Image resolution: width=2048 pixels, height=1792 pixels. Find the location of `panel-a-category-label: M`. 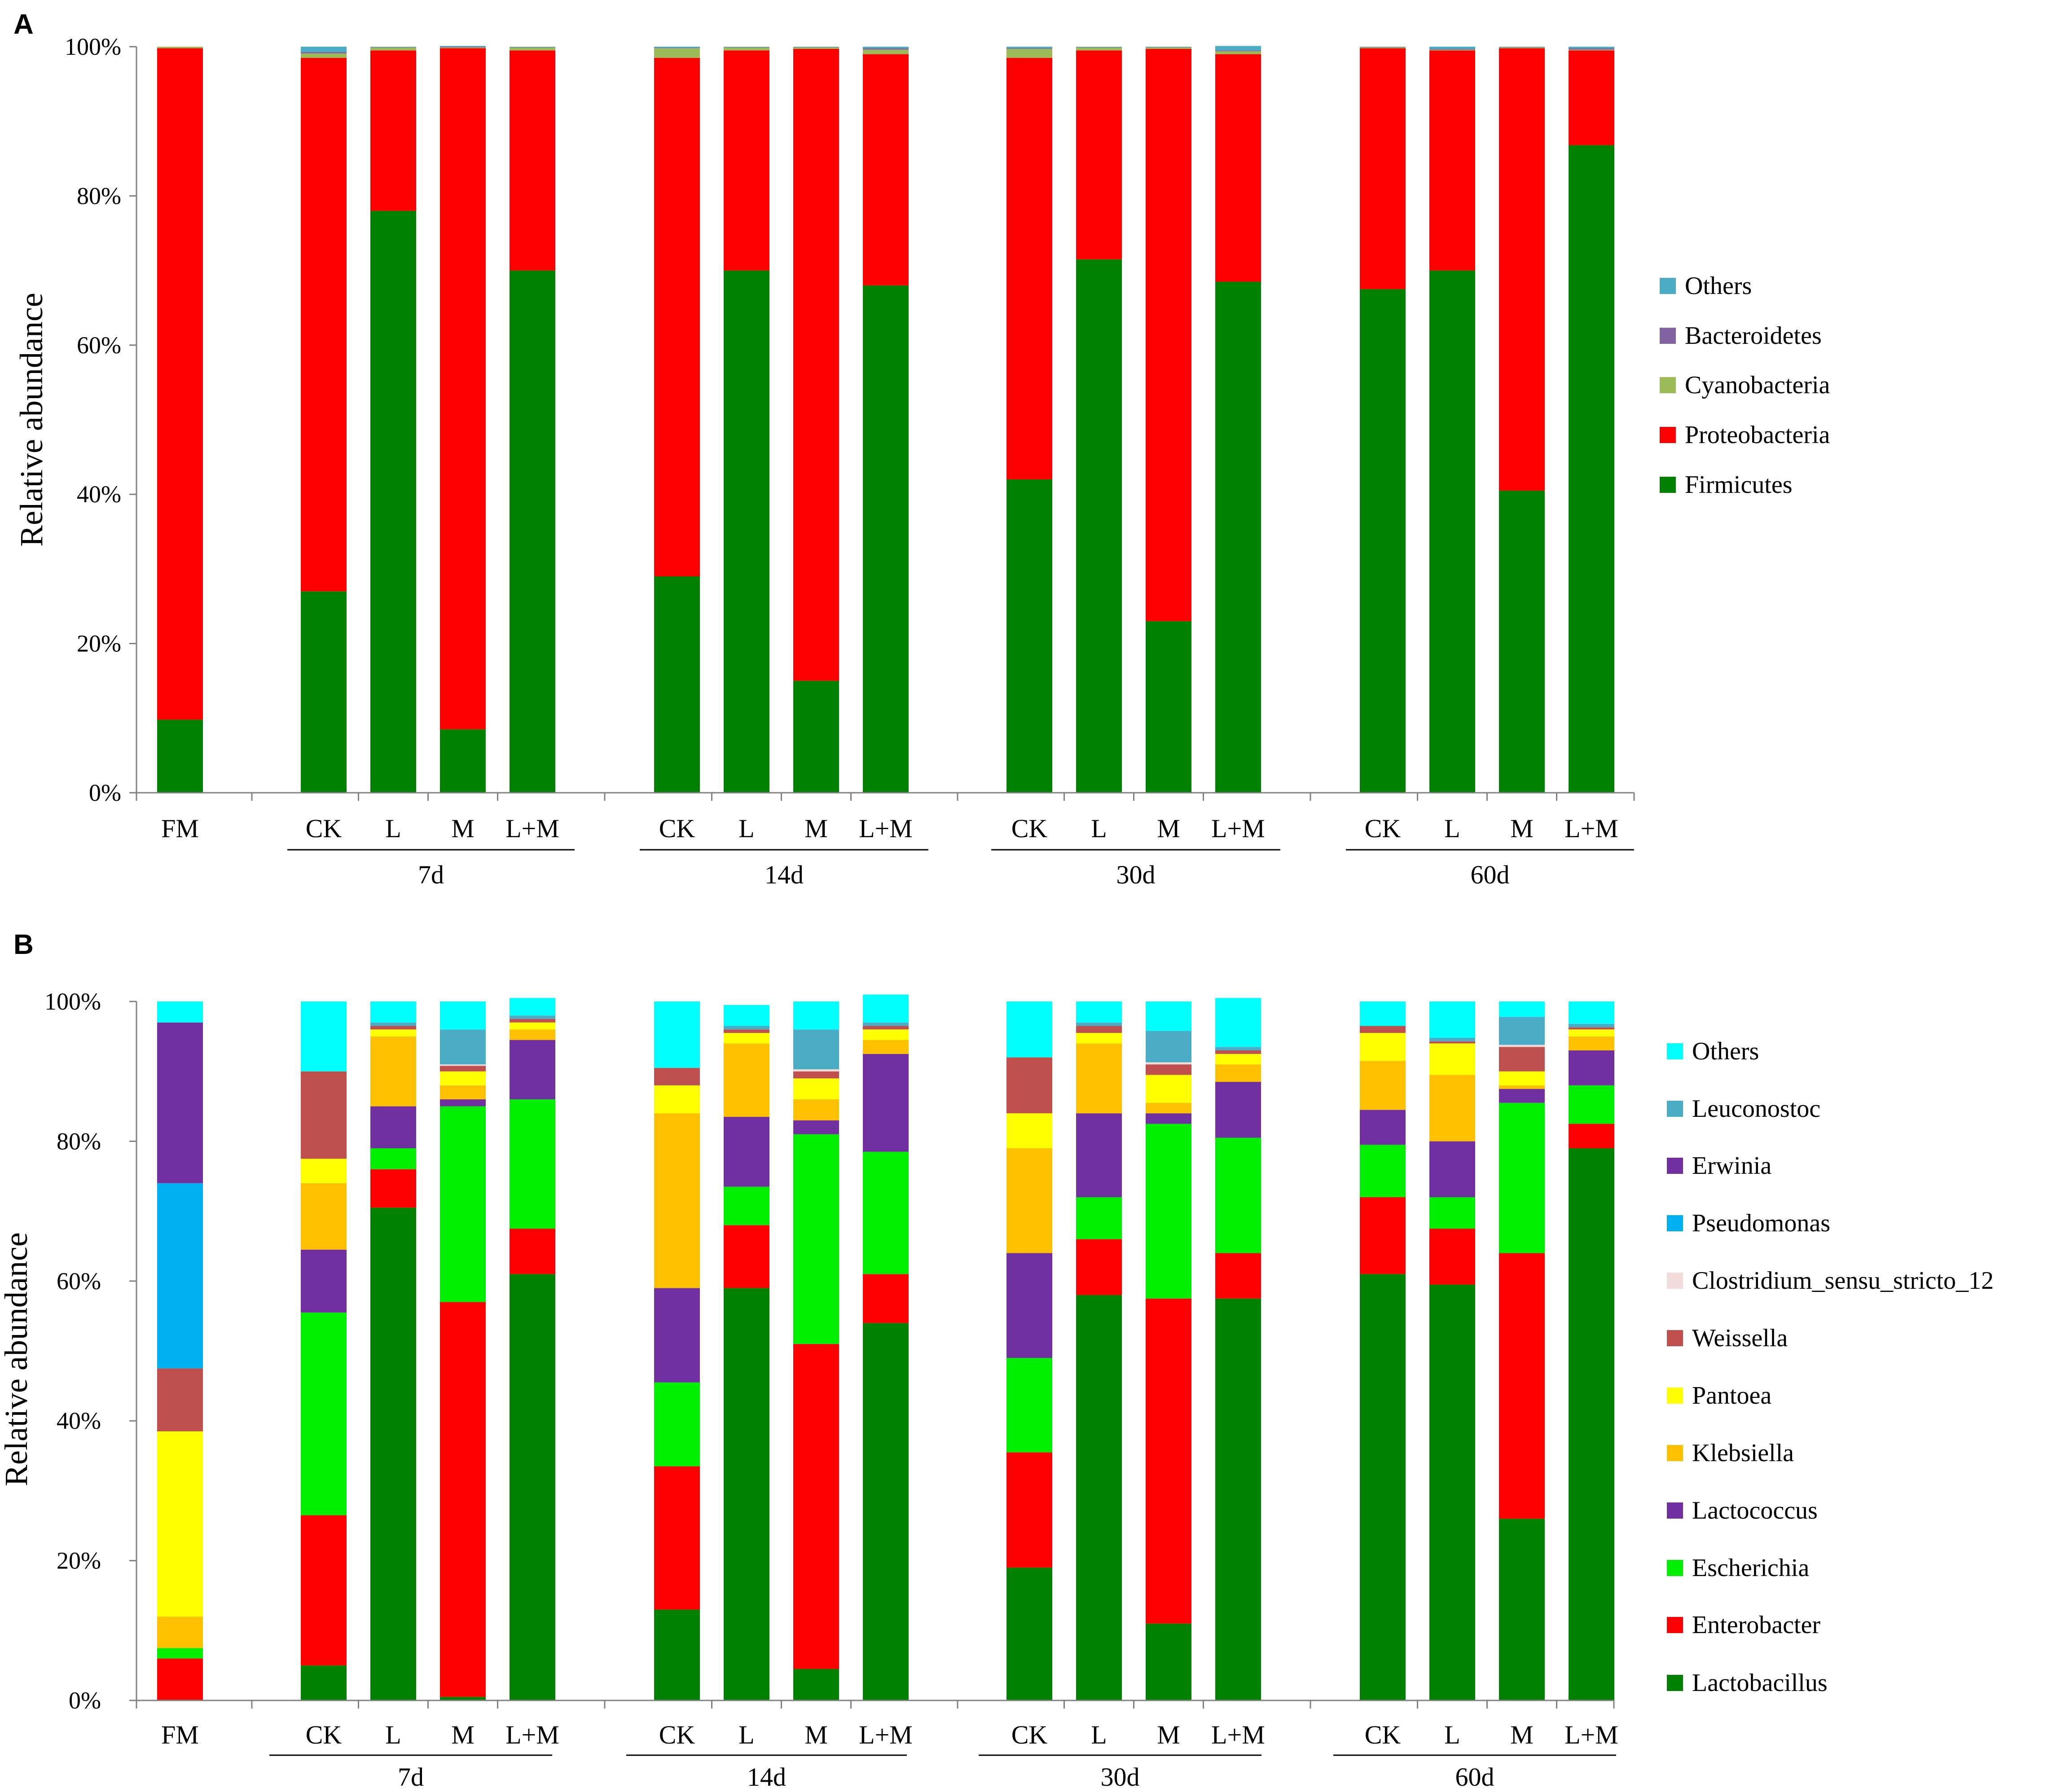

panel-a-category-label: M is located at coordinates (463, 829).